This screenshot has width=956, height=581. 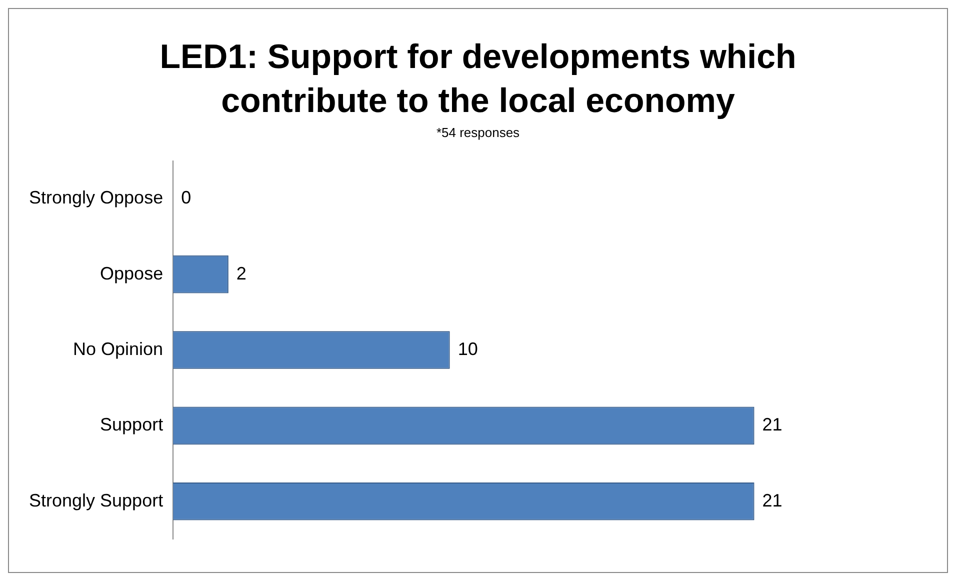 What do you see at coordinates (132, 273) in the screenshot?
I see `y-tick-label: Oppose` at bounding box center [132, 273].